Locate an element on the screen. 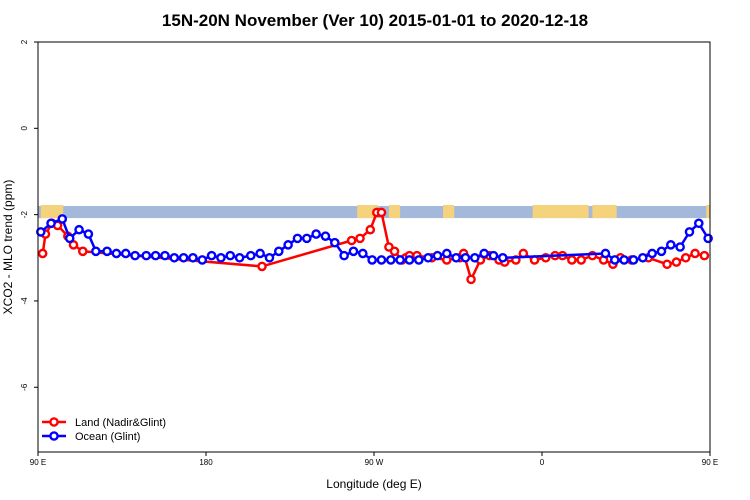 The width and height of the screenshot is (750, 500). y-axis-label: XCO2 - MLO trend (ppm) is located at coordinates (8, 247).